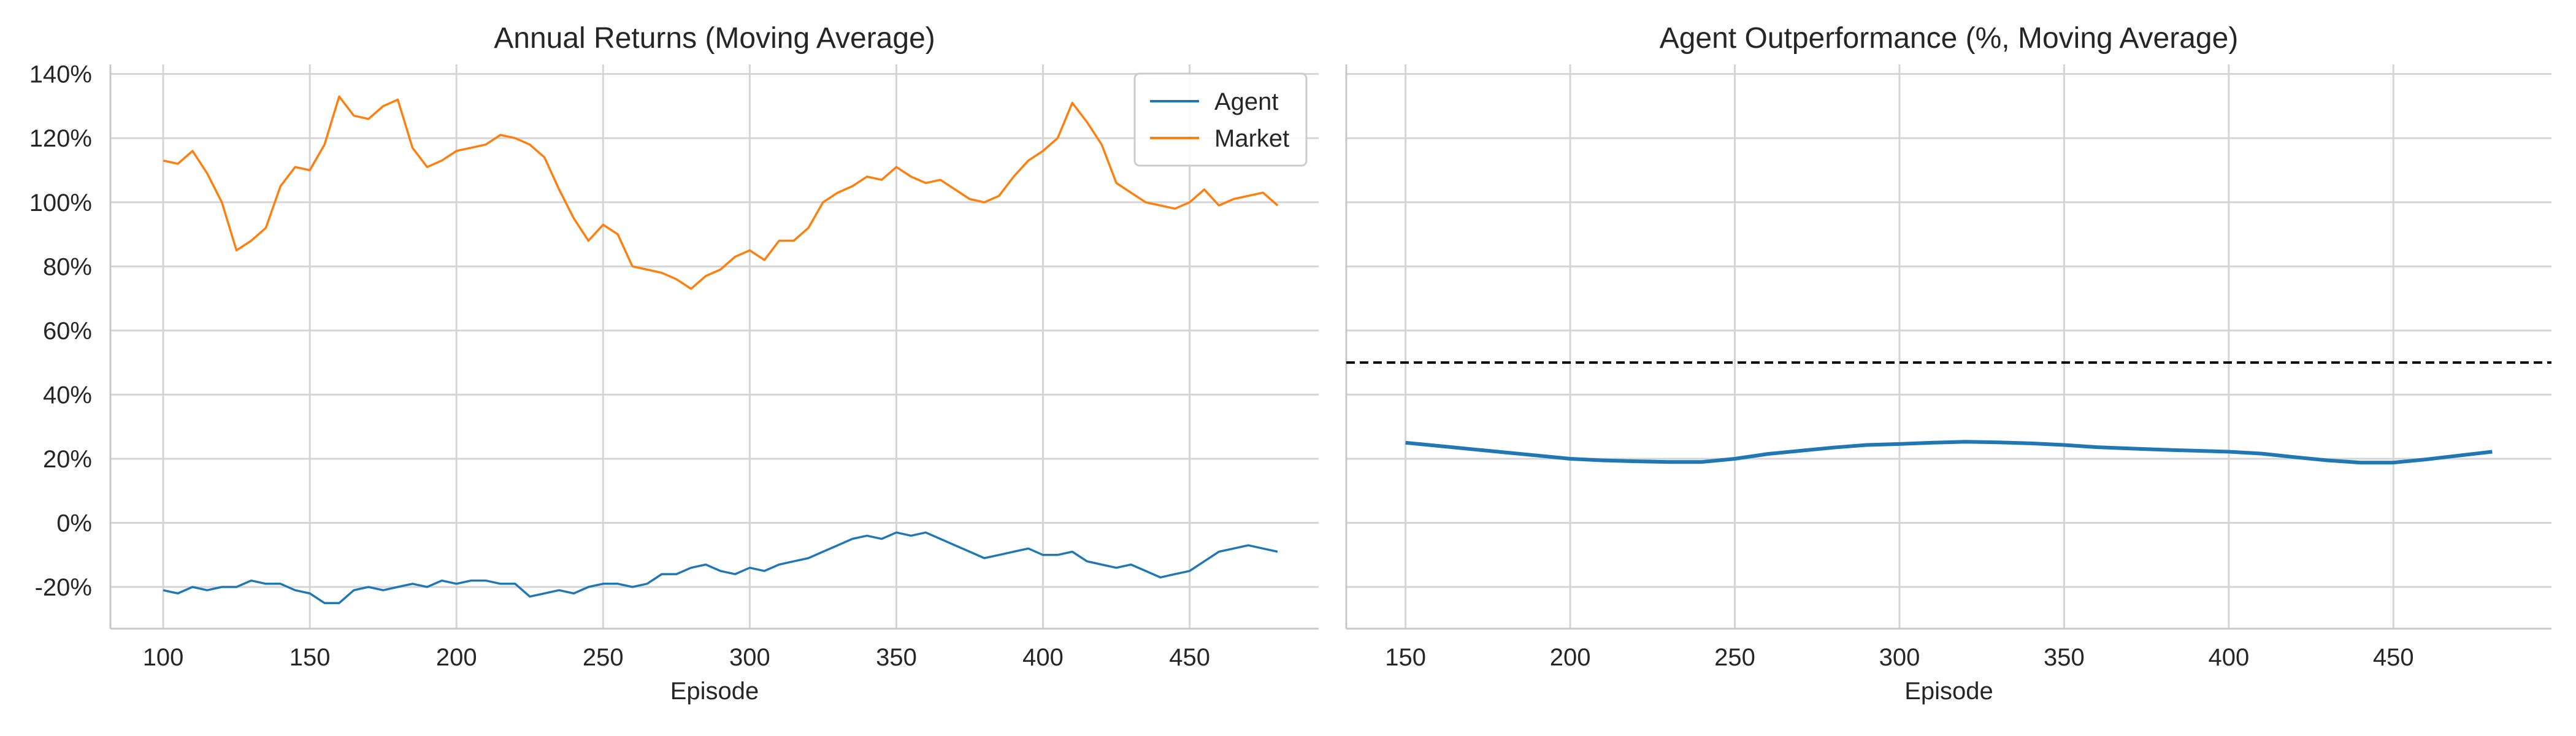  Describe the element at coordinates (714, 38) in the screenshot. I see `returns-chart-title: Annual Returns (Moving Average)` at that location.